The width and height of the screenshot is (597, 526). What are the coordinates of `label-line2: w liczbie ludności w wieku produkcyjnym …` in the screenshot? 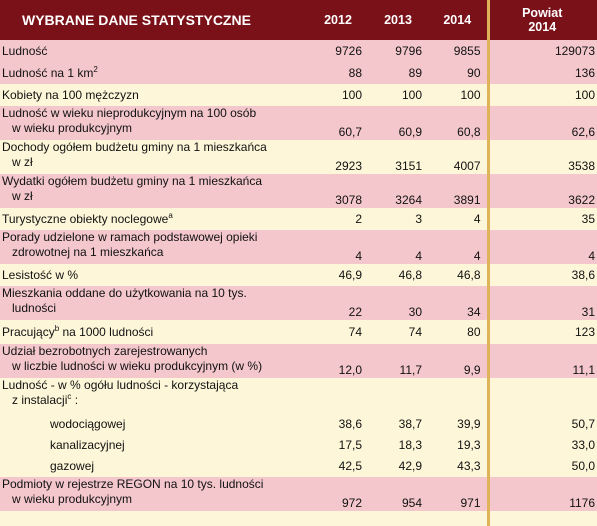 It's located at (137, 366).